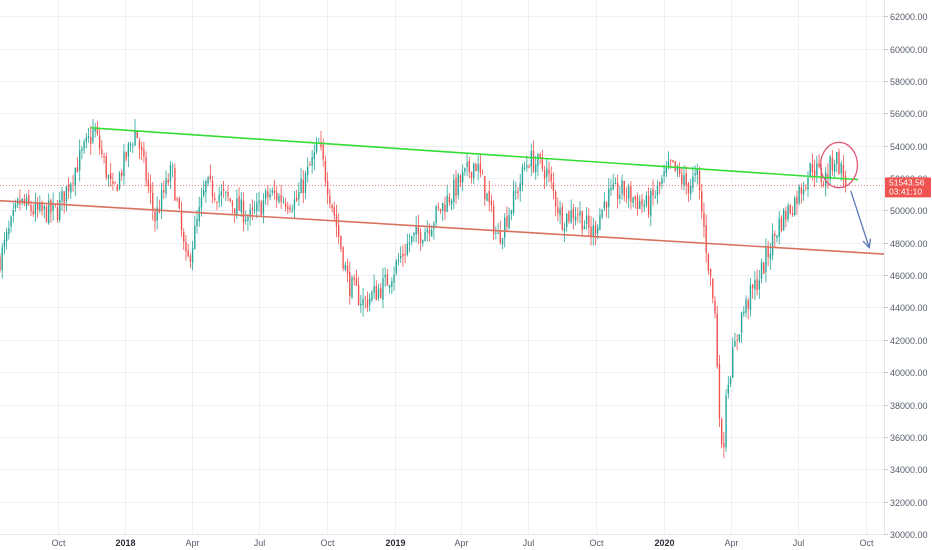  I want to click on price-axis-bg, so click(908, 275).